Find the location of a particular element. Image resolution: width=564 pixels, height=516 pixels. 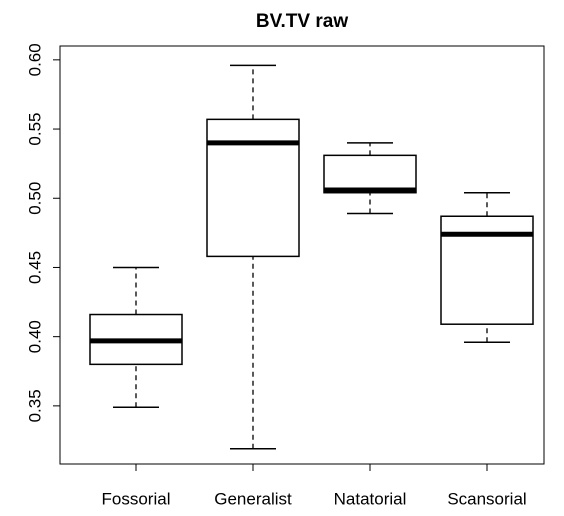

chart-title: BV.TV raw is located at coordinates (302, 21).